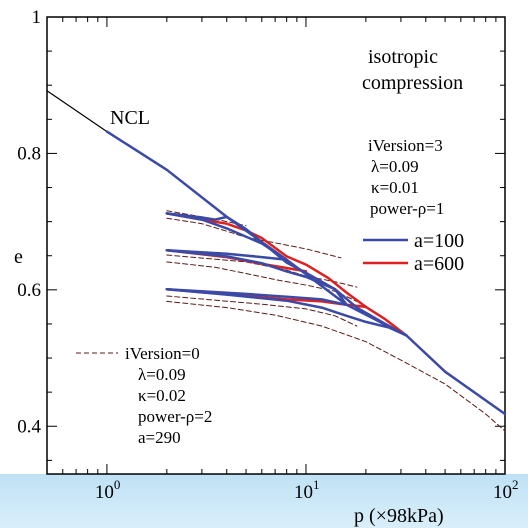  Describe the element at coordinates (175, 416) in the screenshot. I see `params-b-line: power-ρ=2` at that location.